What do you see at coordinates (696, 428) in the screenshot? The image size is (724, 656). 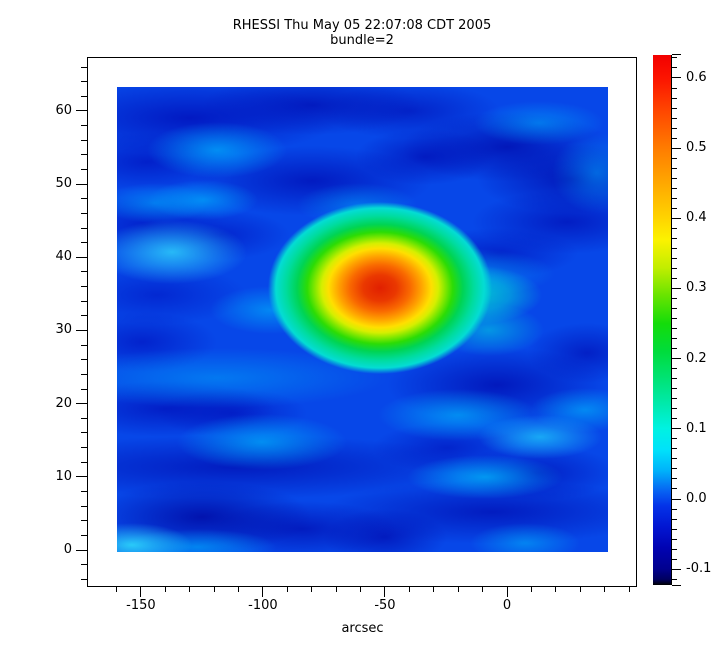 I see `colorbar-tick-label: 0.1` at bounding box center [696, 428].